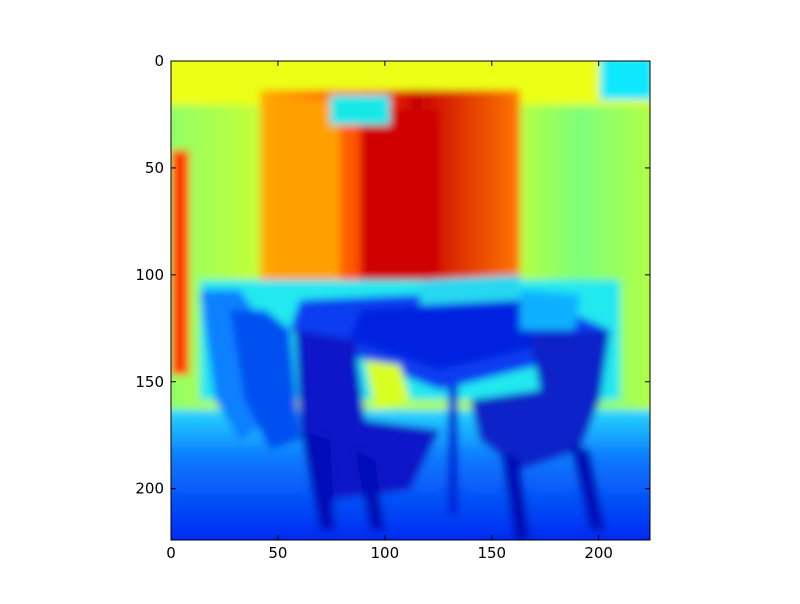 The image size is (800, 604). What do you see at coordinates (149, 382) in the screenshot?
I see `y-tick-label: 150` at bounding box center [149, 382].